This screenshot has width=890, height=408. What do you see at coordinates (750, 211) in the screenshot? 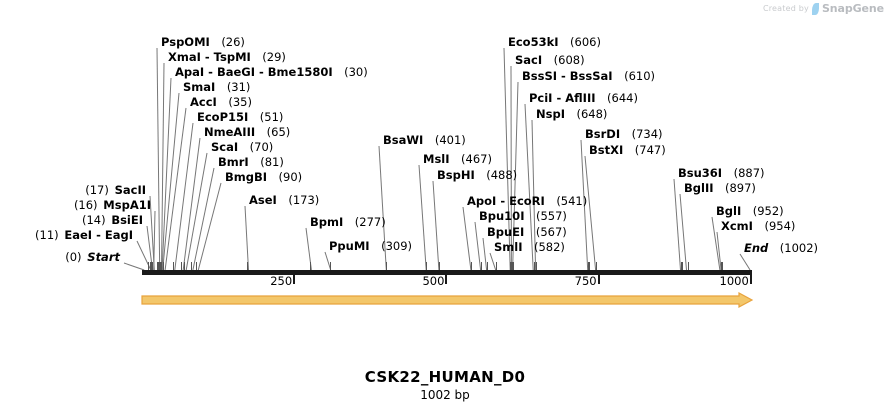
I see `site-label-bgli: BglI (952)` at bounding box center [750, 211].